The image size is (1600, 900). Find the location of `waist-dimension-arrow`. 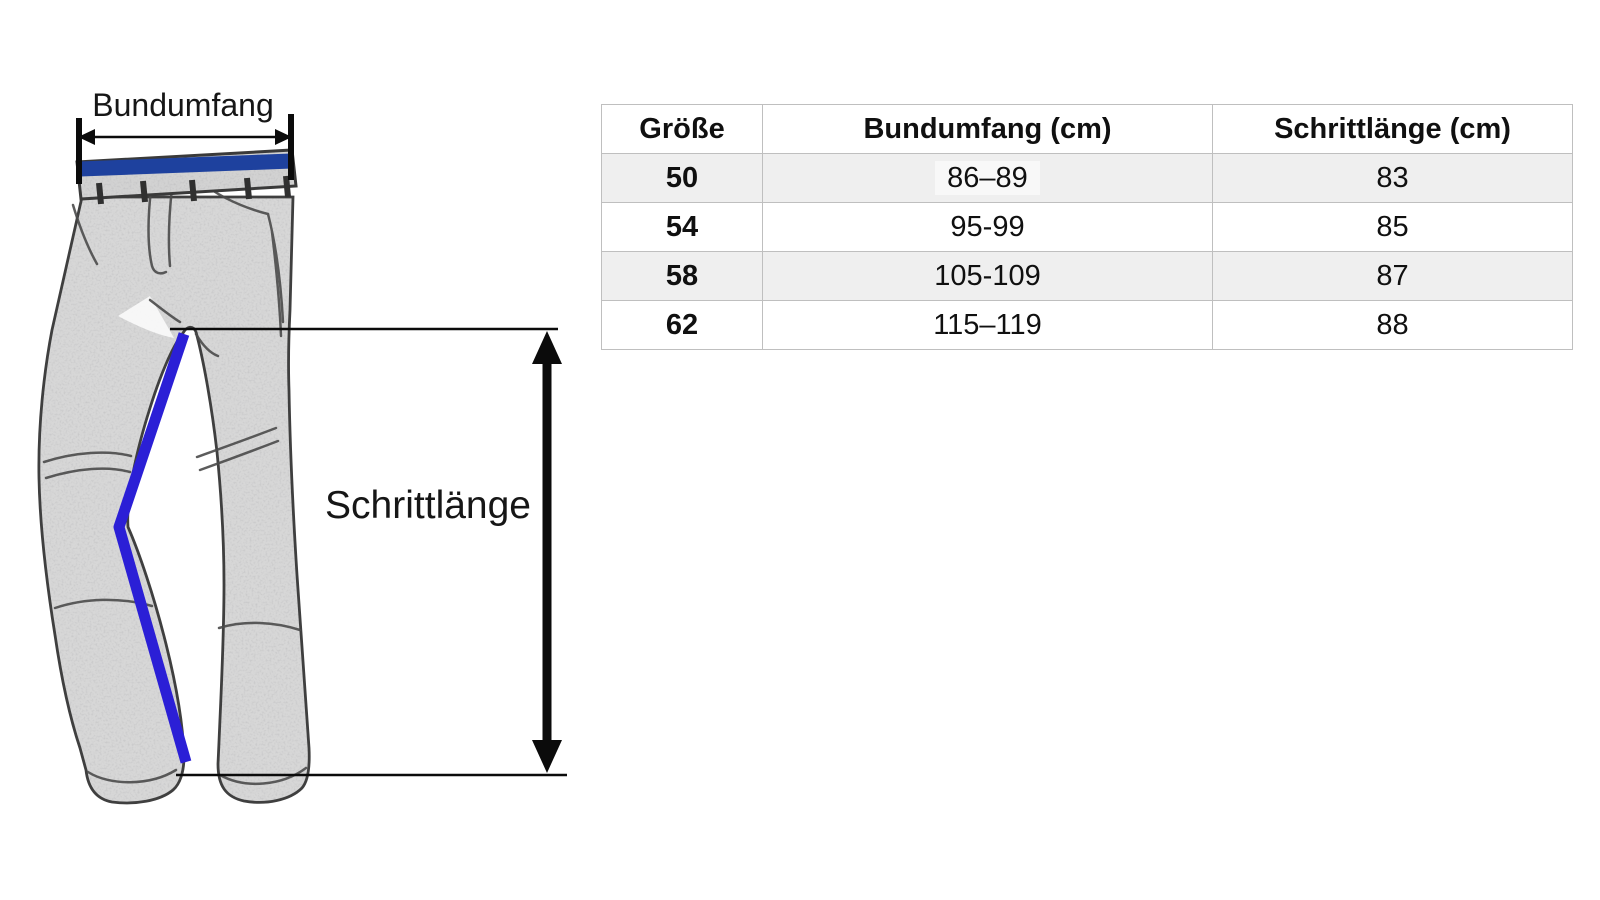

waist-dimension-arrow is located at coordinates (185, 149).